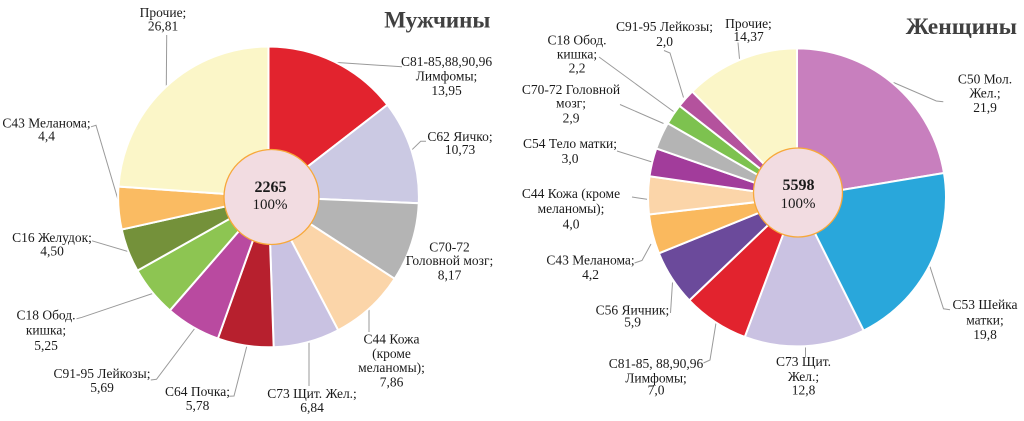 The image size is (1024, 421). Describe the element at coordinates (46, 135) in the screenshot. I see `svg-text: 4,4` at that location.